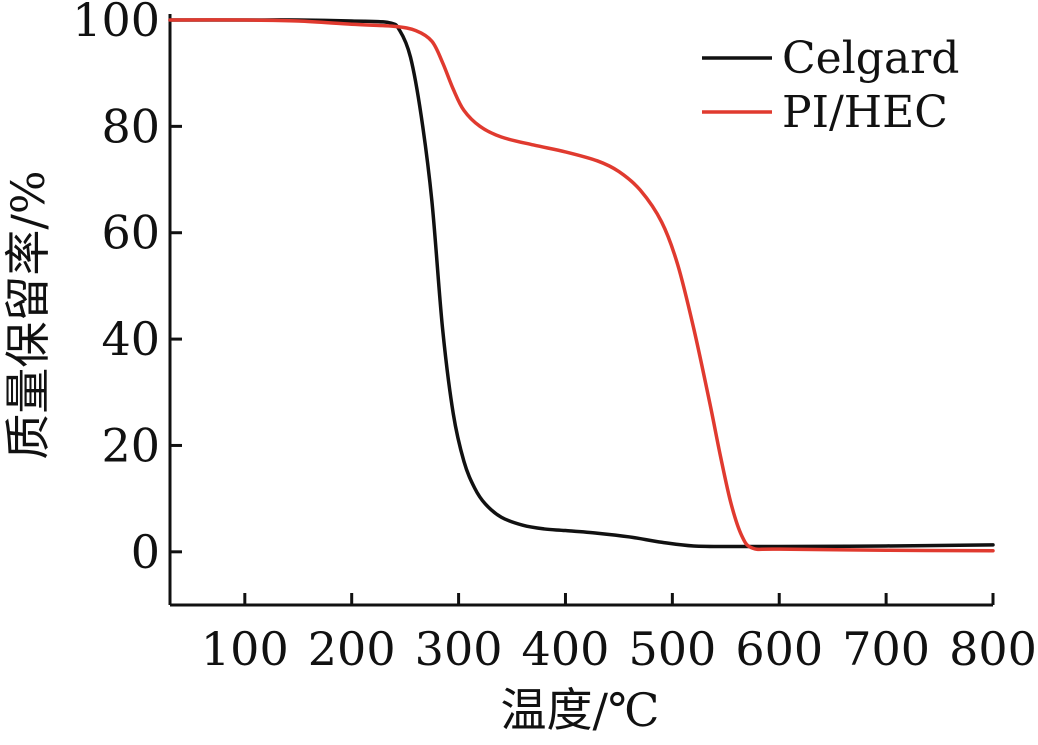 Image resolution: width=1038 pixels, height=745 pixels. Describe the element at coordinates (566, 649) in the screenshot. I see `x-tick-label-400: 400` at that location.